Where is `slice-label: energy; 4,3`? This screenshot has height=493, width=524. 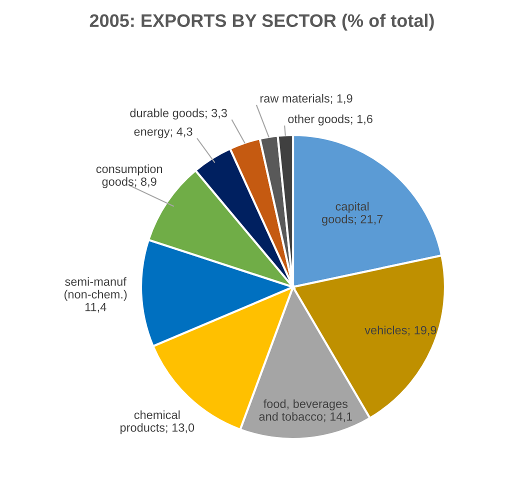
slice-label: energy; 4,3 is located at coordinates (163, 132).